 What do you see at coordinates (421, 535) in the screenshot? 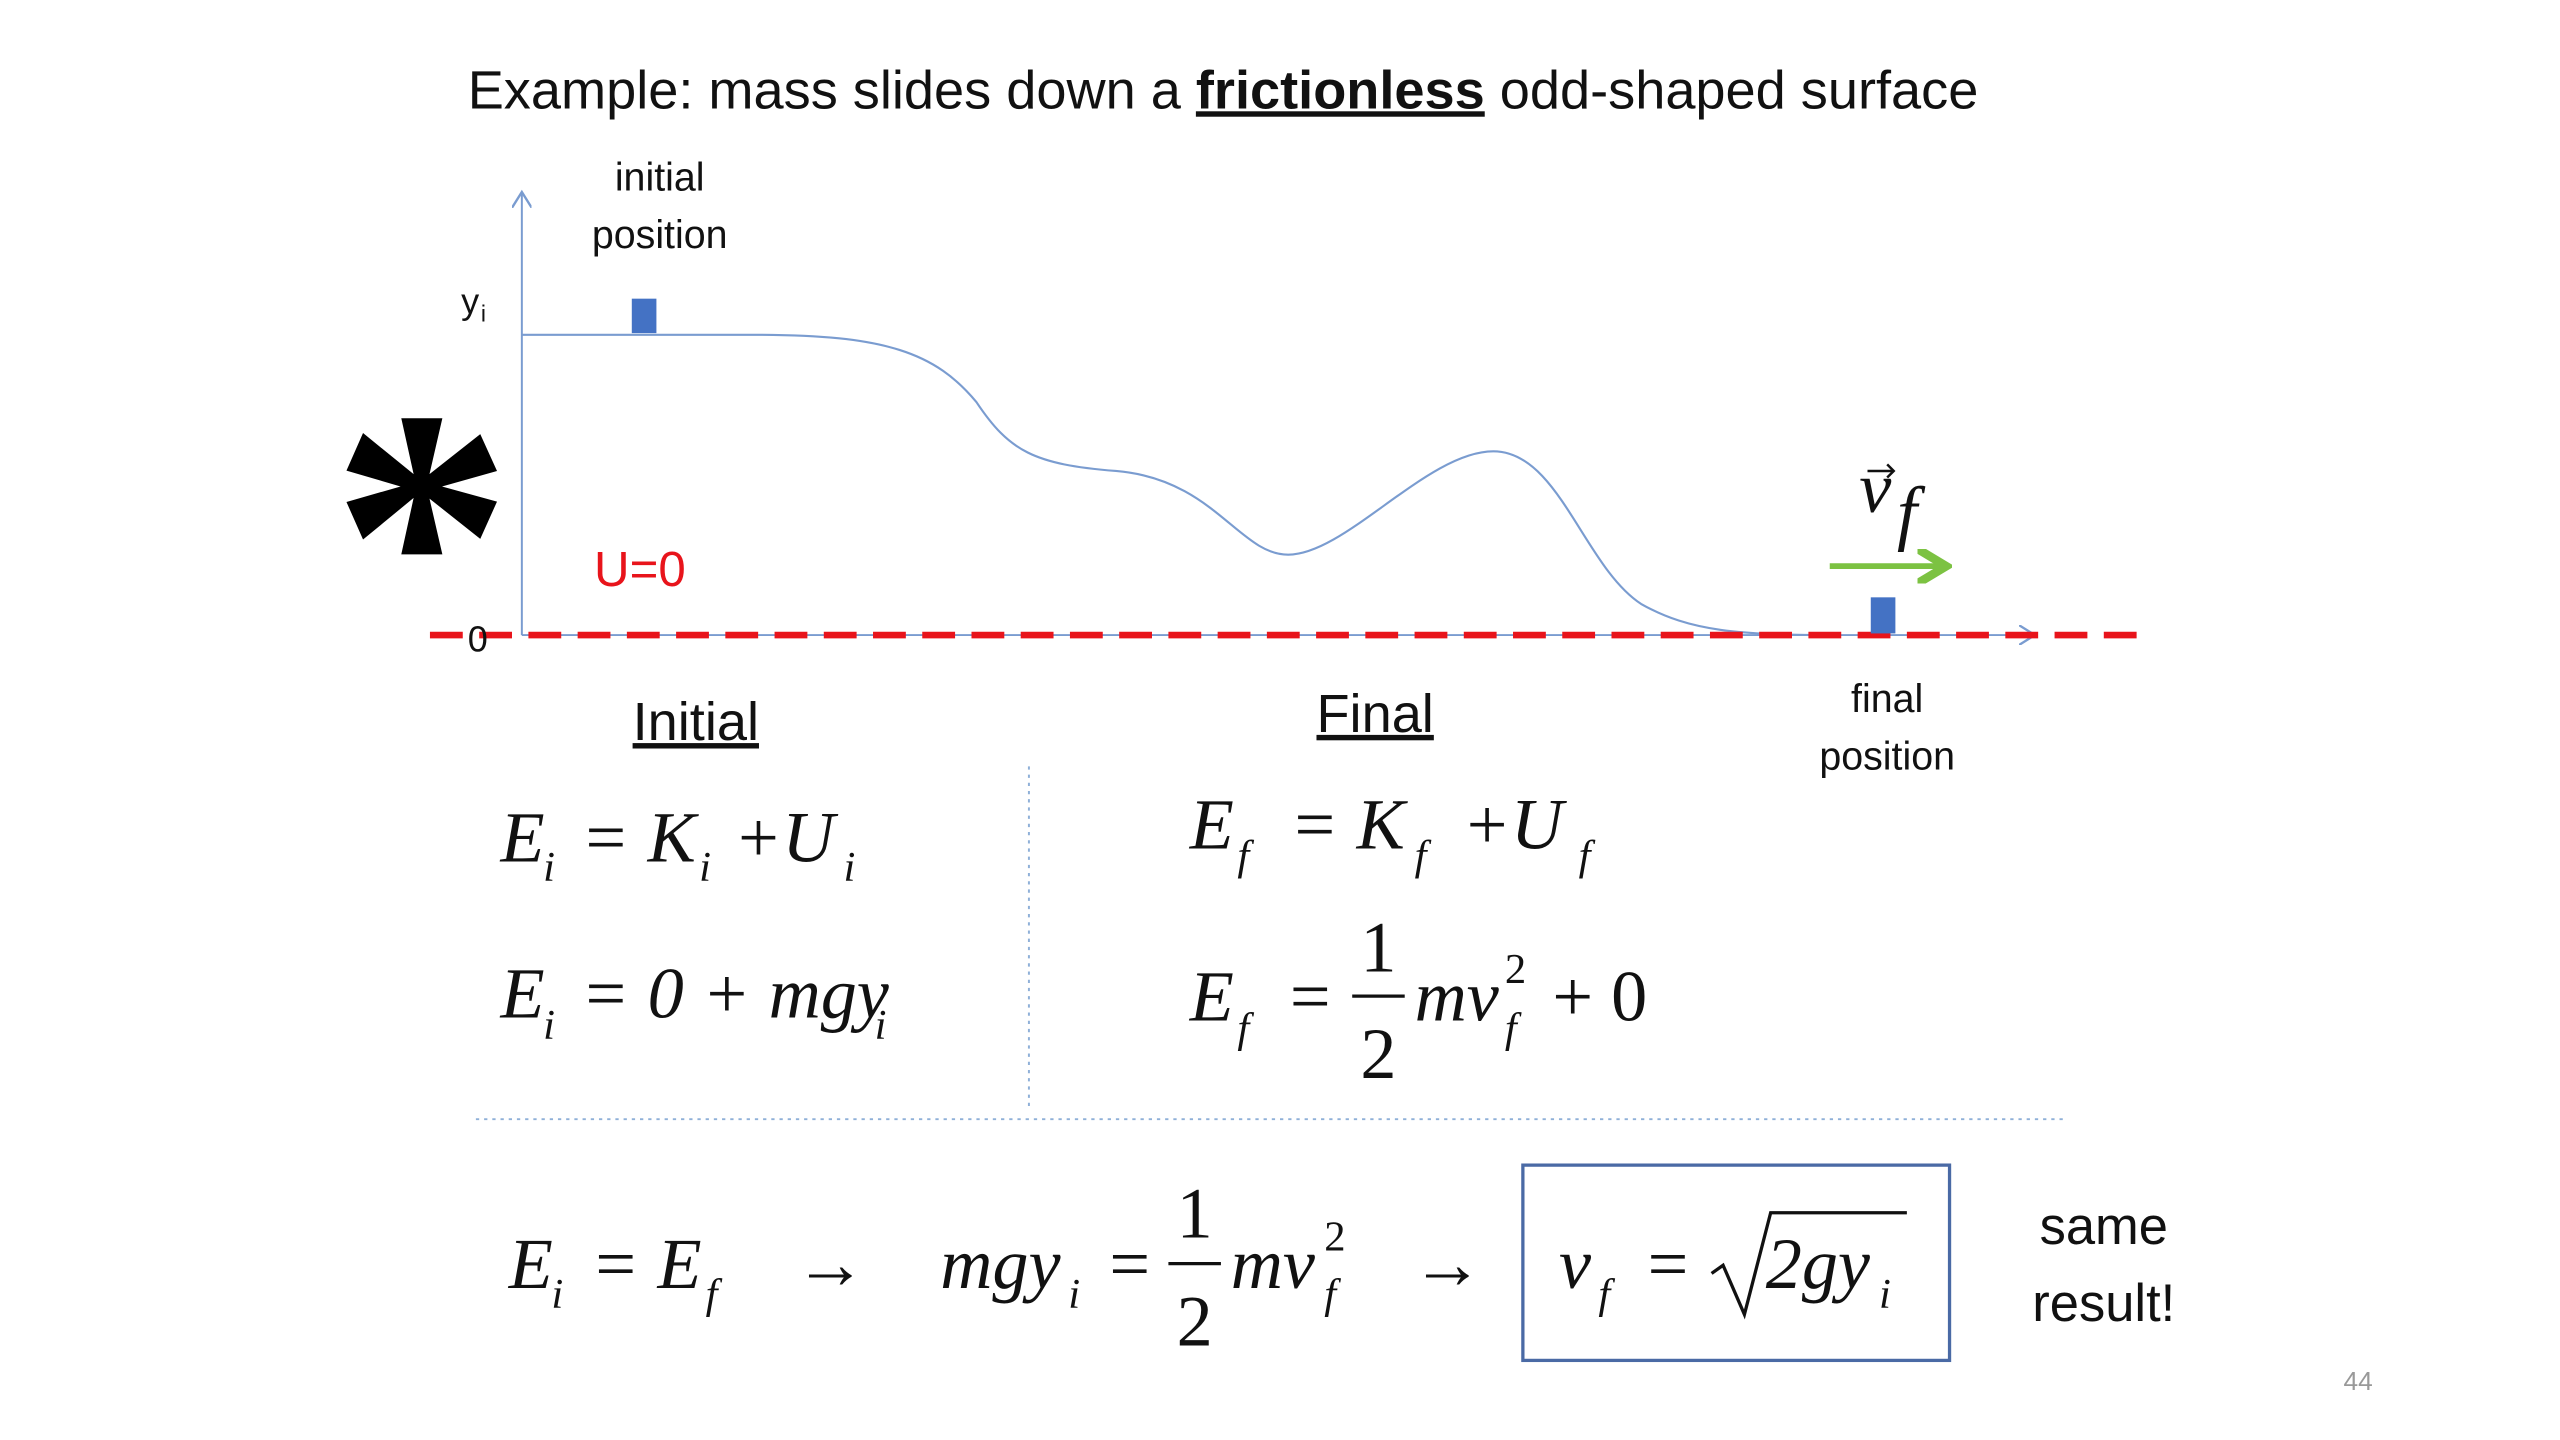
I see `asterisk: *` at bounding box center [421, 535].